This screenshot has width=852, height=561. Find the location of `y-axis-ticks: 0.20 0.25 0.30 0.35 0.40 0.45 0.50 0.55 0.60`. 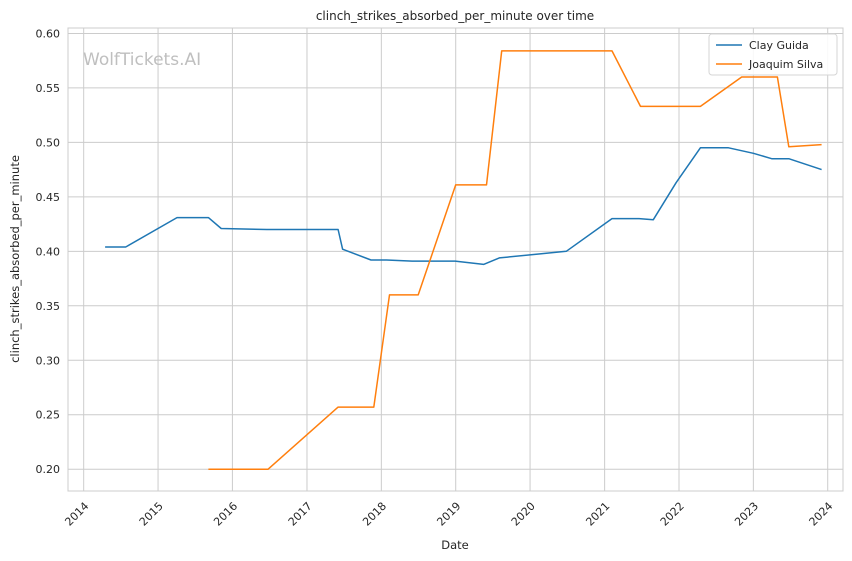

y-axis-ticks: 0.20 0.25 0.30 0.35 0.40 0.45 0.50 0.55 0.60 is located at coordinates (48, 251).